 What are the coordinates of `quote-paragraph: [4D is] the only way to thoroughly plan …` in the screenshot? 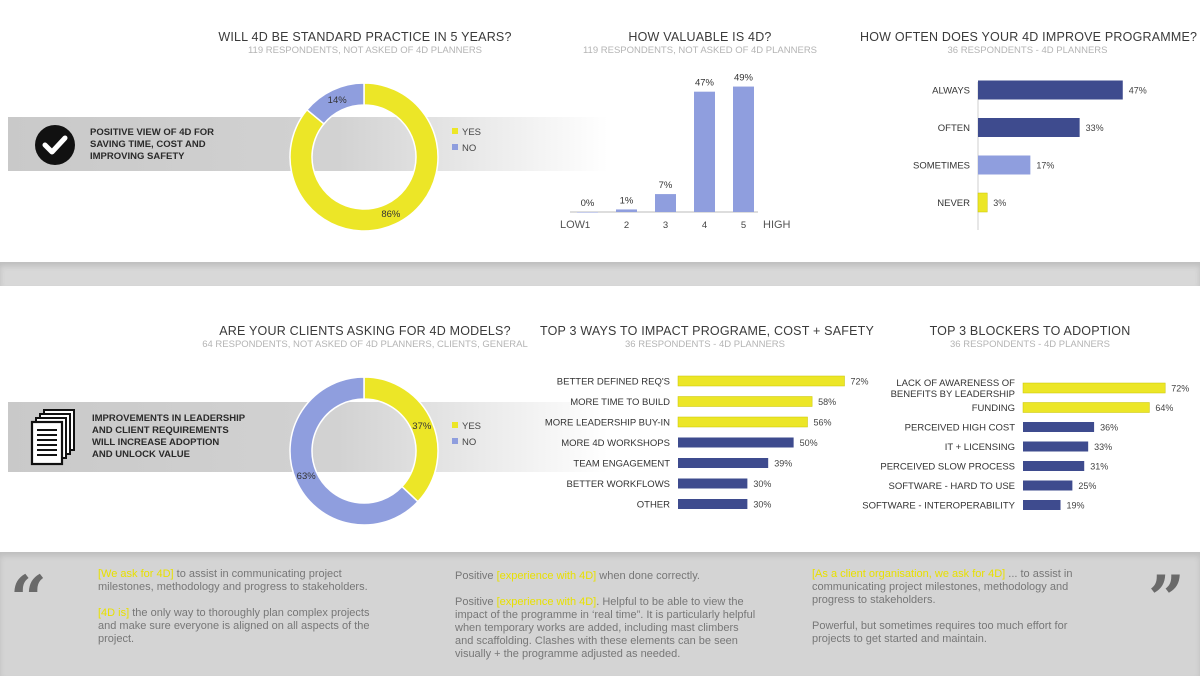 It's located at (243, 626).